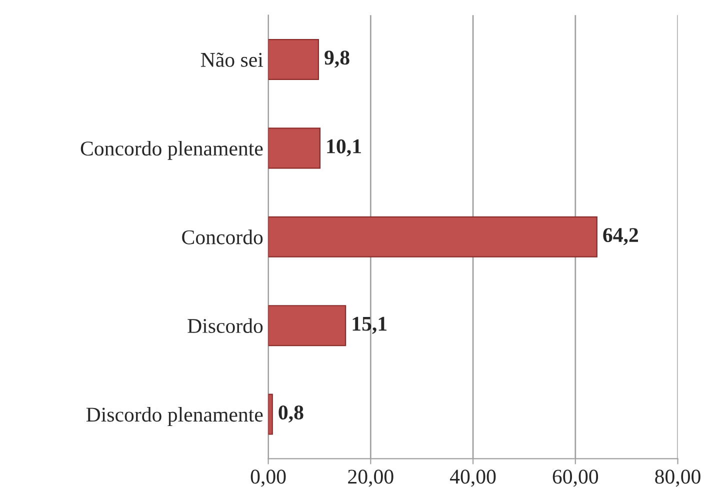 Image resolution: width=706 pixels, height=504 pixels. What do you see at coordinates (344, 147) in the screenshot?
I see `data-label: 10,1` at bounding box center [344, 147].